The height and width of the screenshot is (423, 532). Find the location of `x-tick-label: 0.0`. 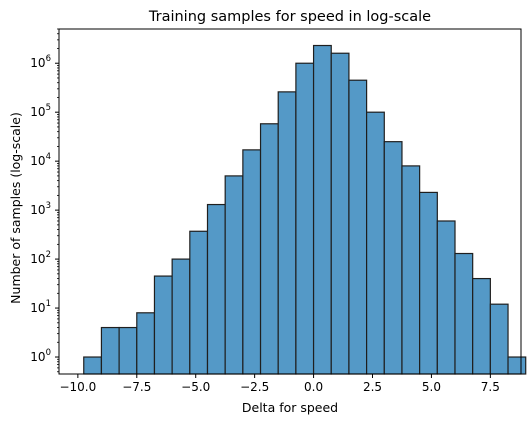

x-tick-label: 0.0 is located at coordinates (313, 387).